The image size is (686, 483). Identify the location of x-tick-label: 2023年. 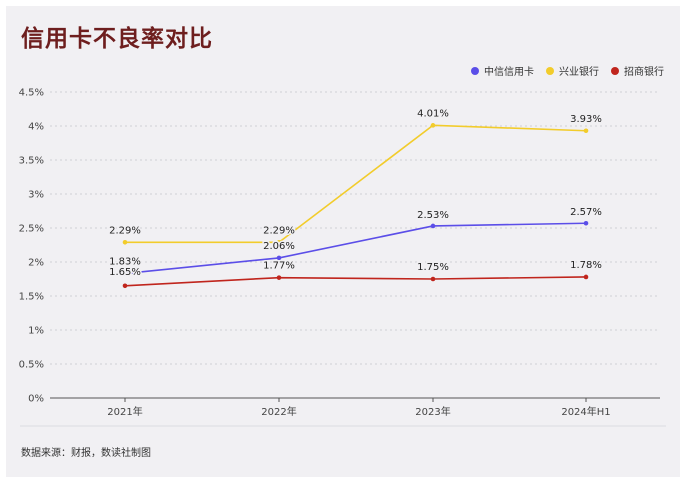
(432, 411).